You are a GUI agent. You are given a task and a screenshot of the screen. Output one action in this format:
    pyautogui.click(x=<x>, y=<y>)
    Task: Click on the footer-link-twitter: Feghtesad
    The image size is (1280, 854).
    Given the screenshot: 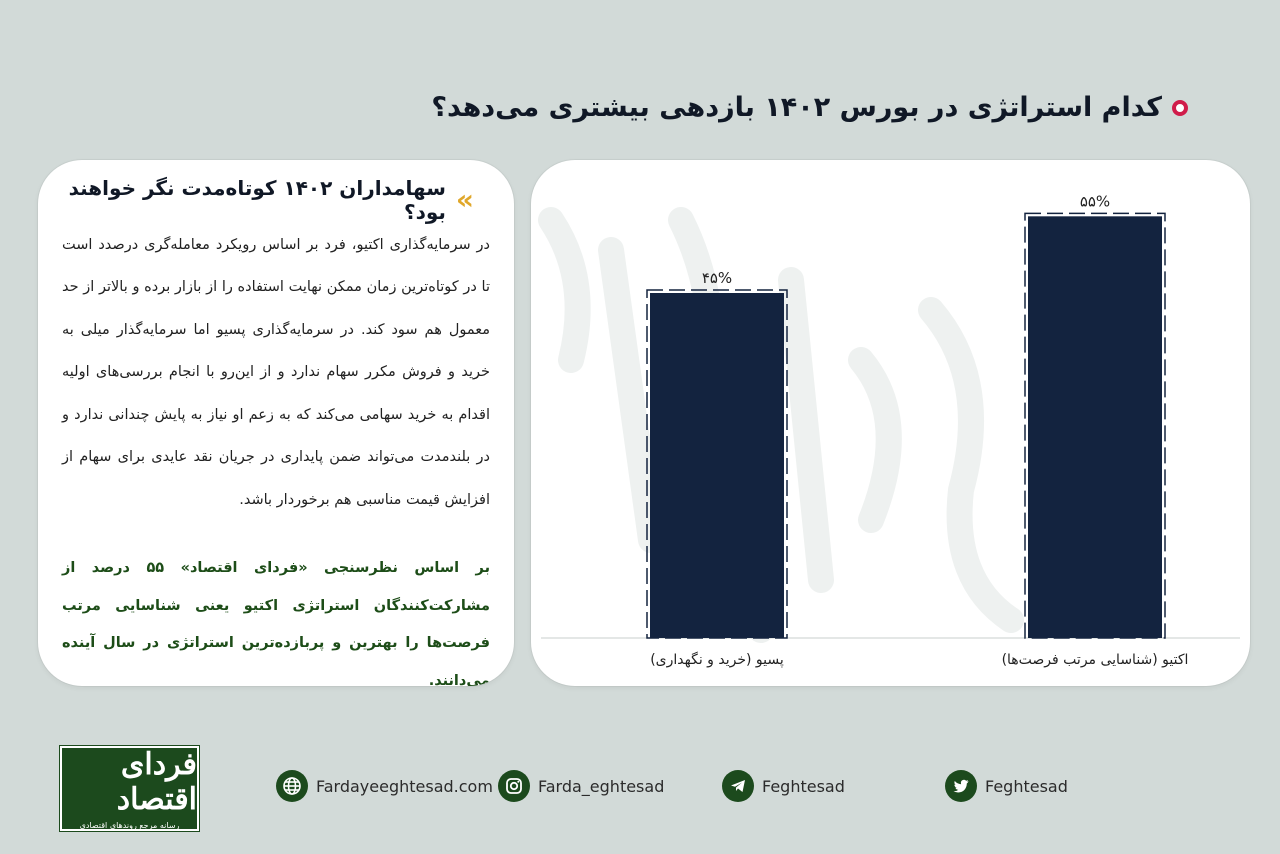 What is the action you would take?
    pyautogui.click(x=1006, y=786)
    